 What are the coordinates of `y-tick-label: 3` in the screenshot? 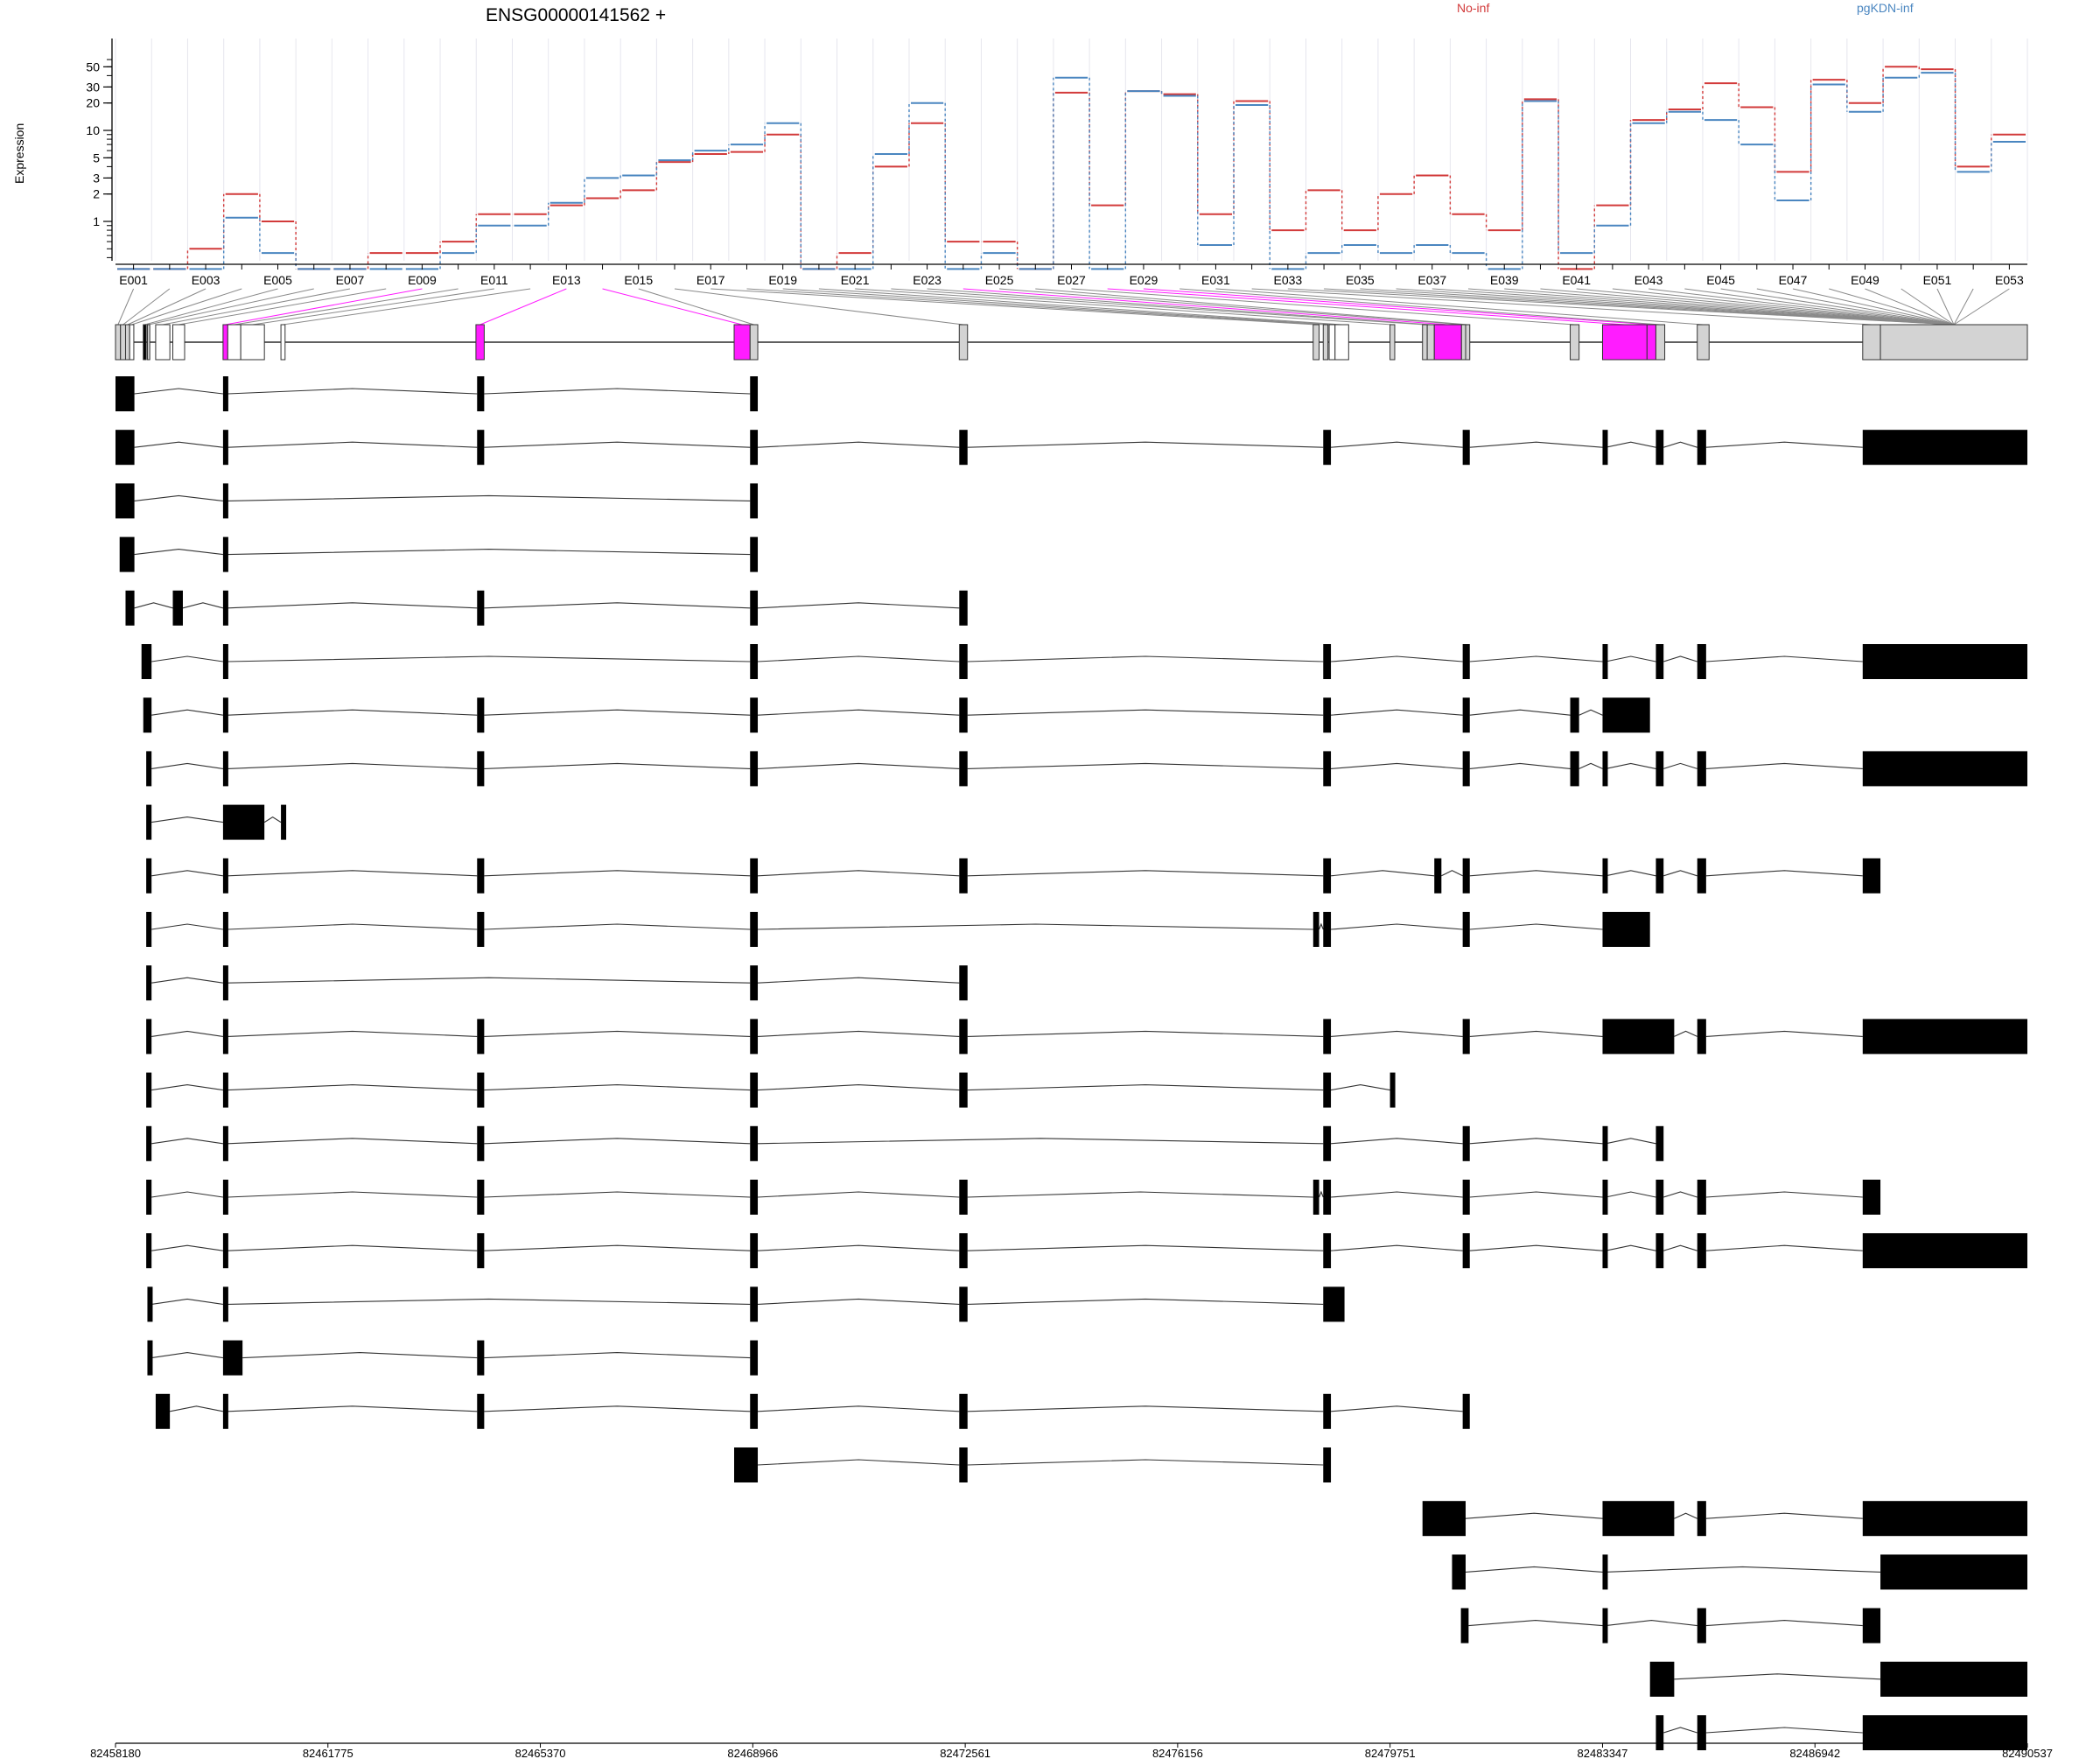 It's located at (96, 178).